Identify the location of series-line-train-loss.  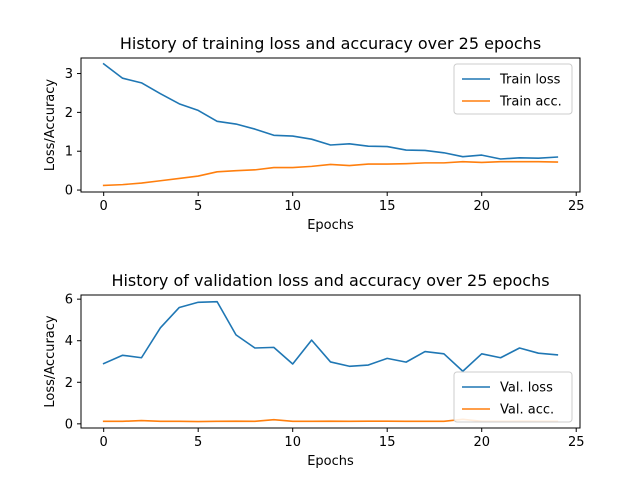
(330, 111).